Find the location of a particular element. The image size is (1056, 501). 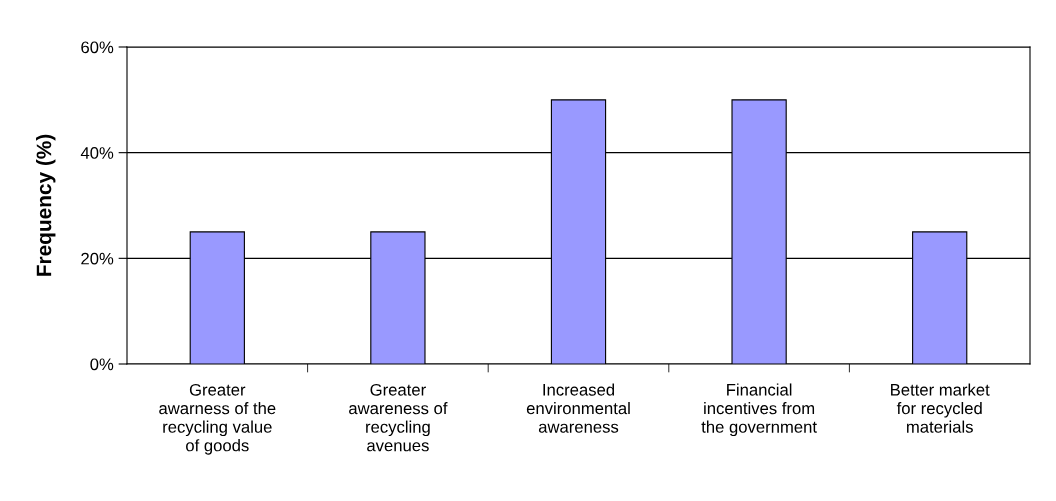

x-tick-label: Greater awarness of the recycling value of goods is located at coordinates (217, 419).